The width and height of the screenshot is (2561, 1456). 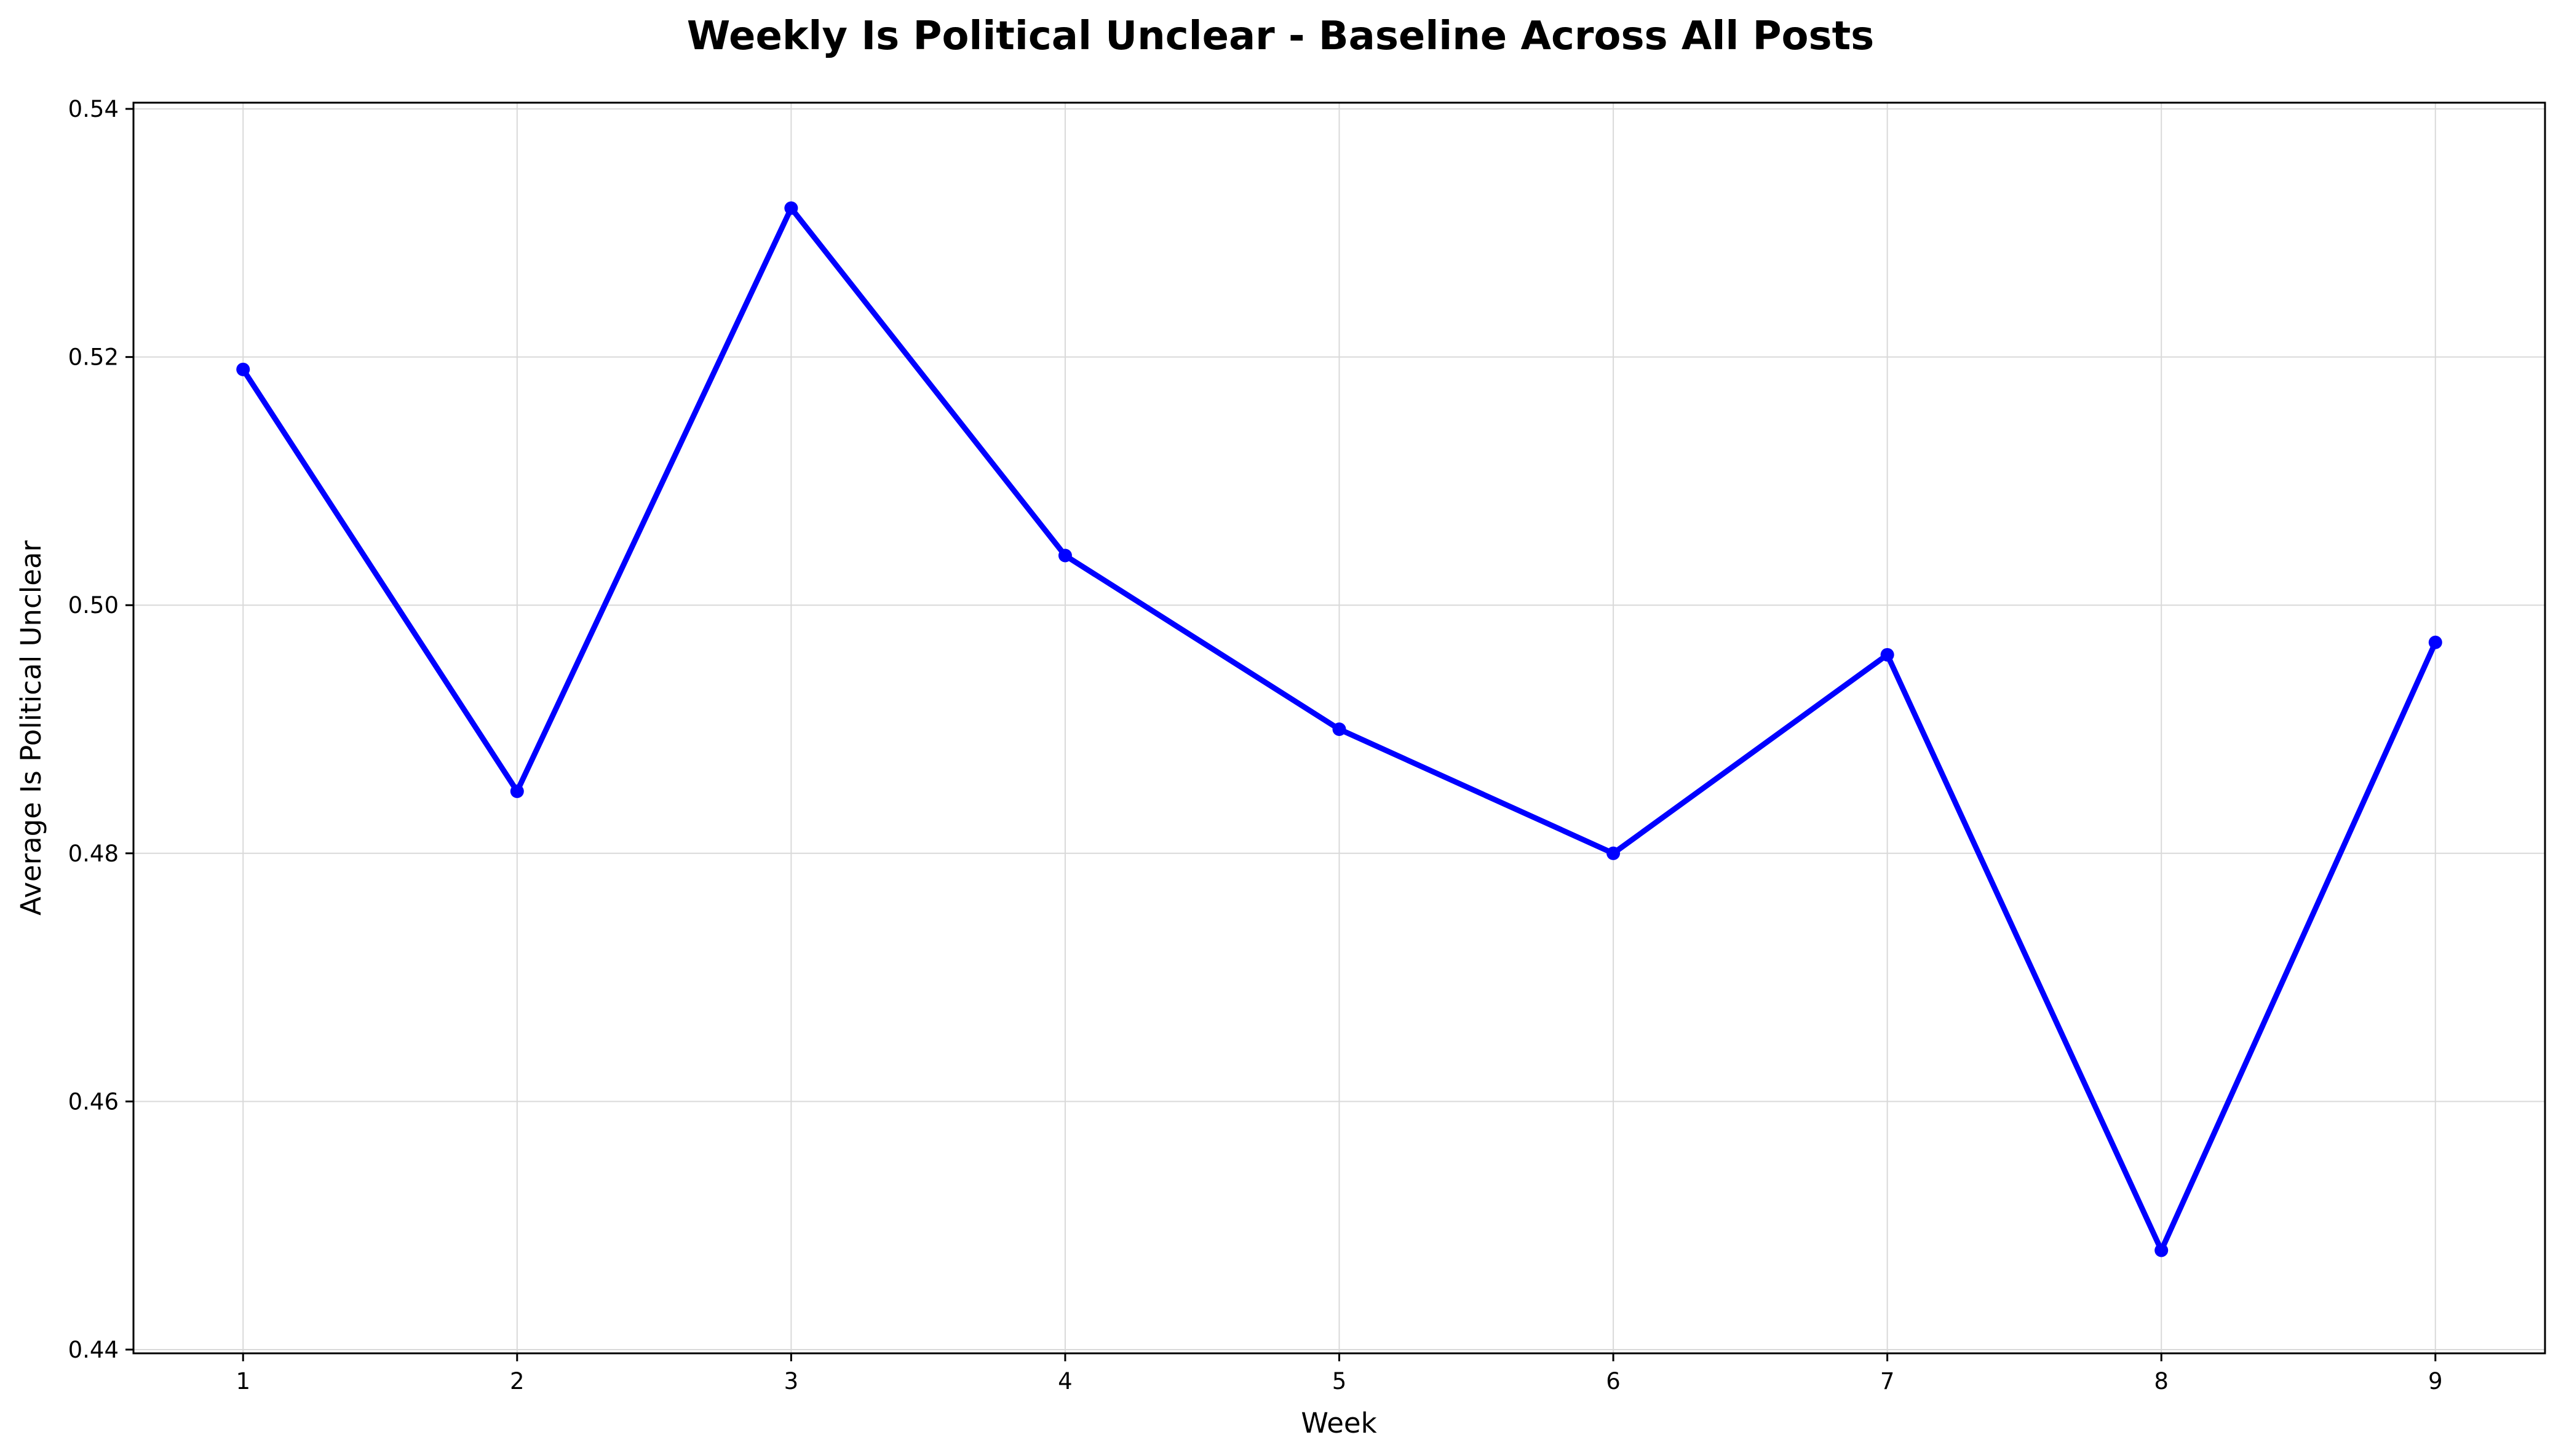 I want to click on x-tick-label: 3, so click(x=792, y=1382).